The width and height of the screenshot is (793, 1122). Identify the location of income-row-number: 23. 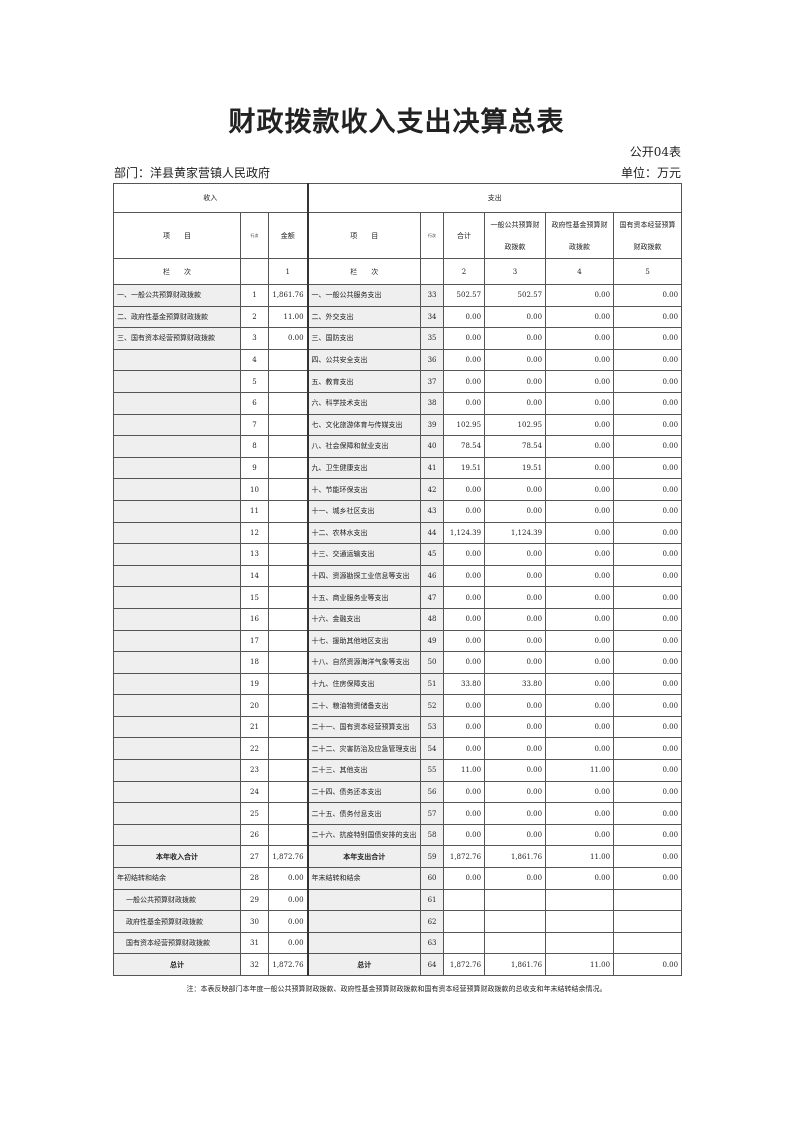
(254, 770).